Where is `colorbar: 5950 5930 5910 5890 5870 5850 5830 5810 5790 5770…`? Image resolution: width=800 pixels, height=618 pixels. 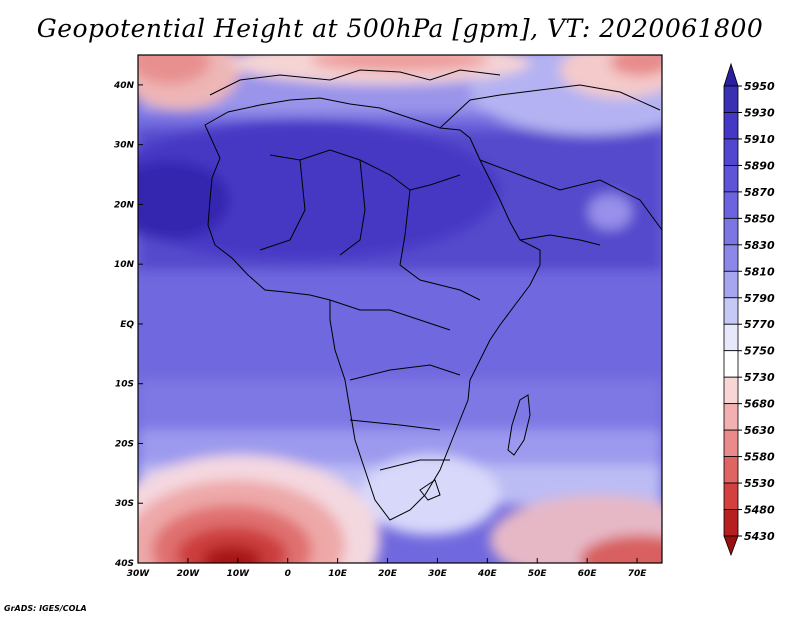 colorbar: 5950 5930 5910 5890 5870 5850 5830 5810 5790 5770… is located at coordinates (749, 309).